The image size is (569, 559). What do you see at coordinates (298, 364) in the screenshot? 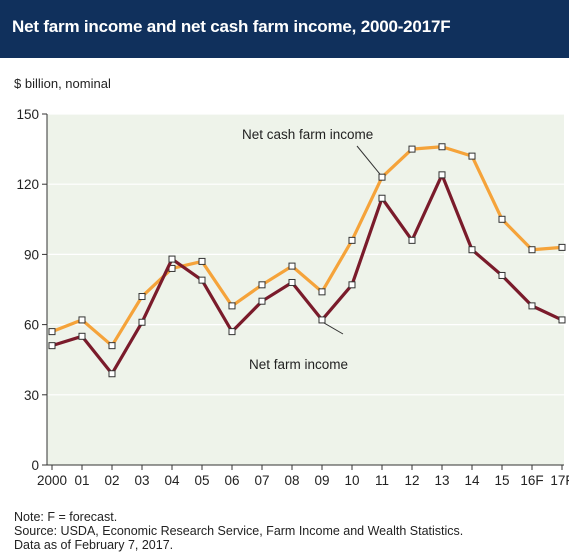
I see `net-farm-income-label: Net farm income` at bounding box center [298, 364].